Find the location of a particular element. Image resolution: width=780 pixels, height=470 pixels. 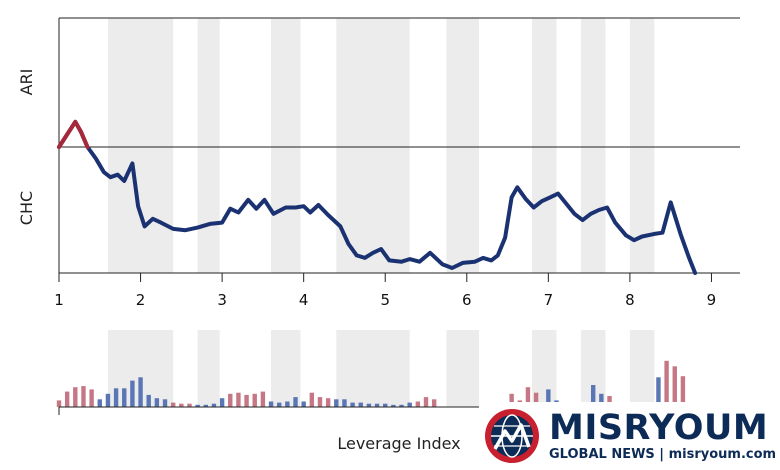

x-tick-label-0: 1 is located at coordinates (59, 300).